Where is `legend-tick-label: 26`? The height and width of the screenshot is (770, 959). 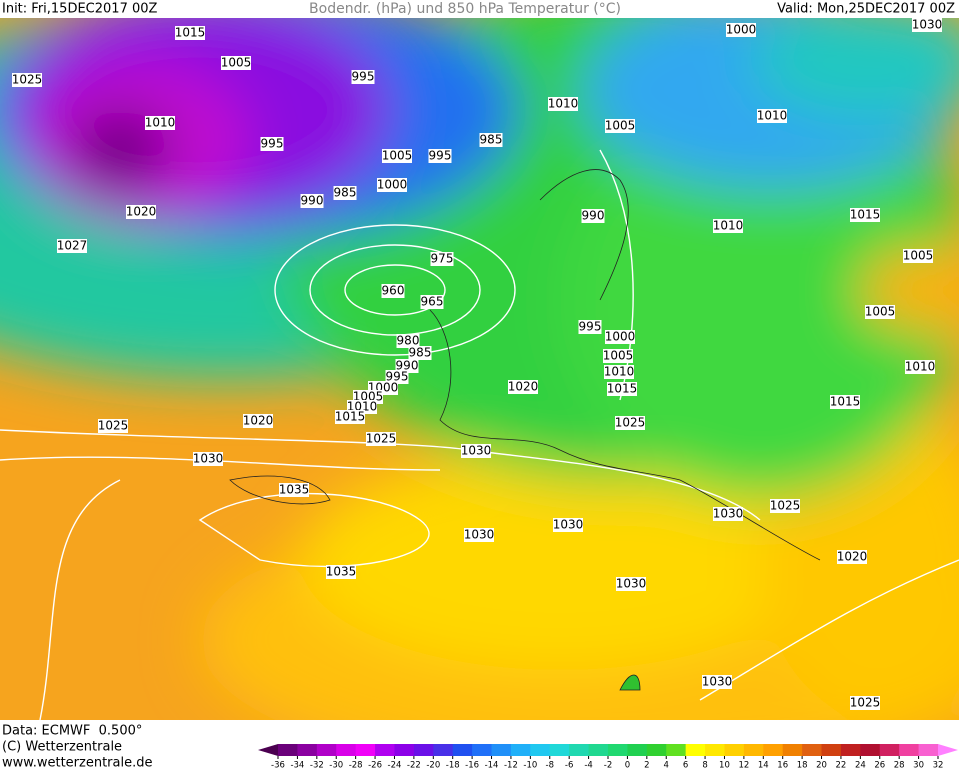 legend-tick-label: 26 is located at coordinates (879, 765).